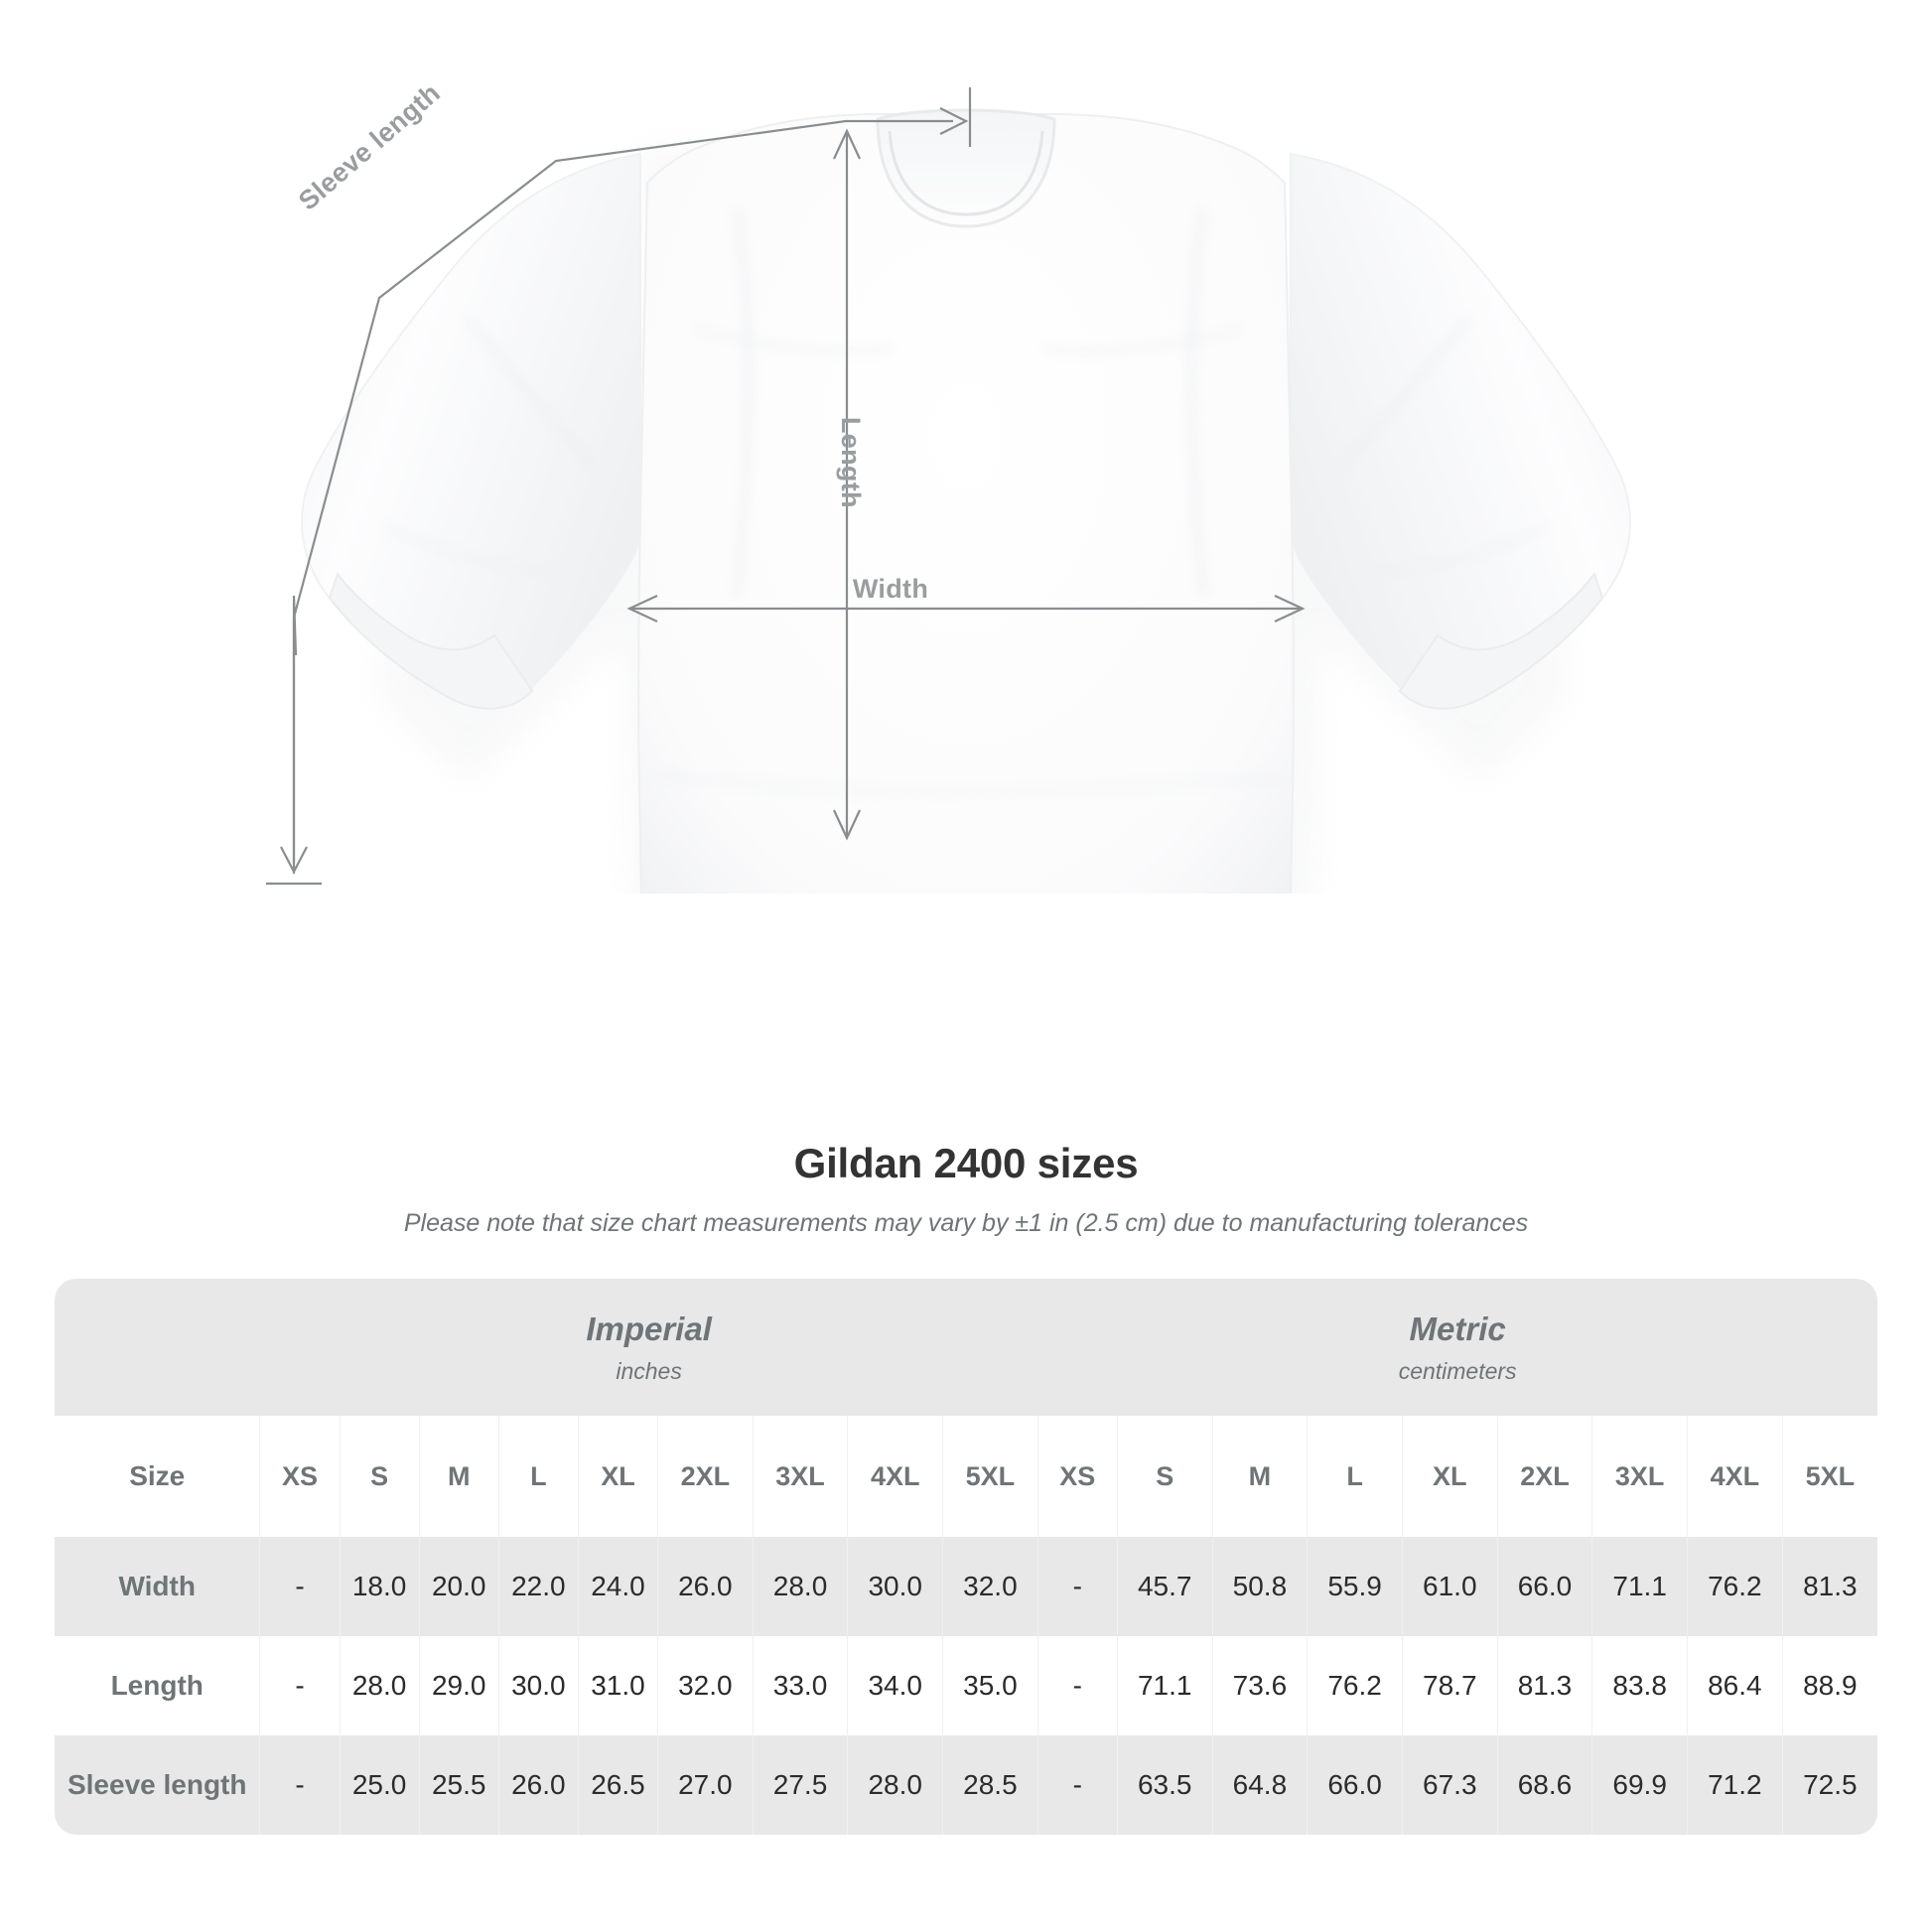 The image size is (1932, 1932). I want to click on cell-width-metric-3xl: 71.1, so click(1640, 1587).